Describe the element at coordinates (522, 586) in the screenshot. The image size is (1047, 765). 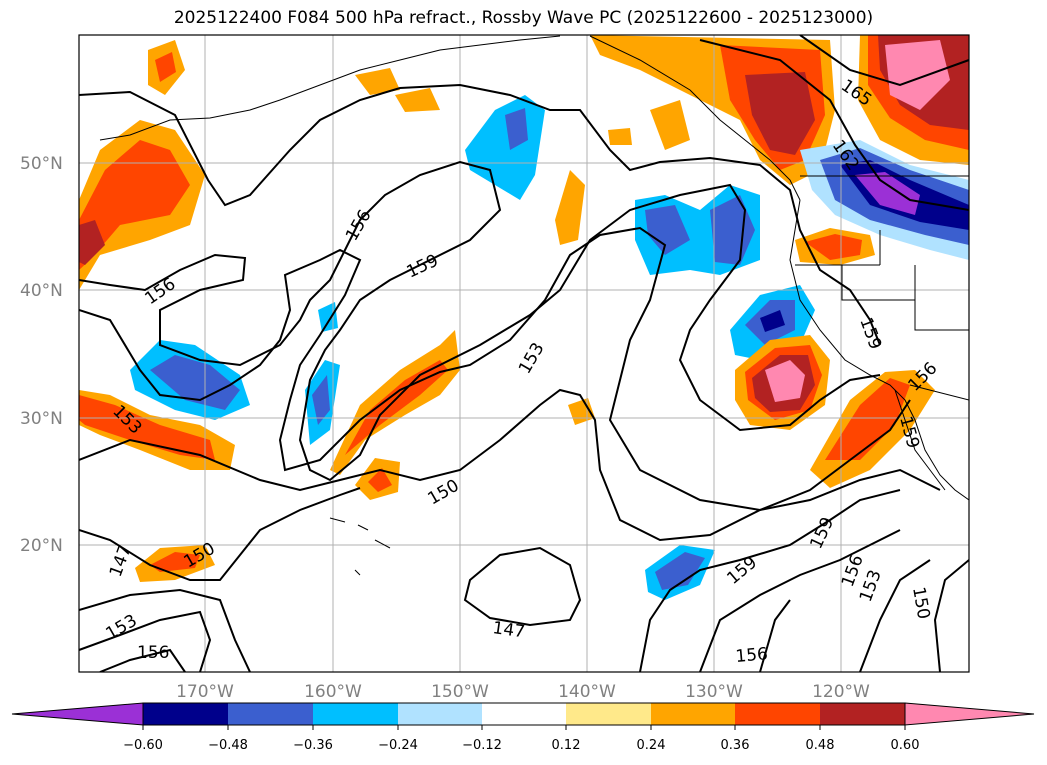
I see `contour-147-south` at that location.